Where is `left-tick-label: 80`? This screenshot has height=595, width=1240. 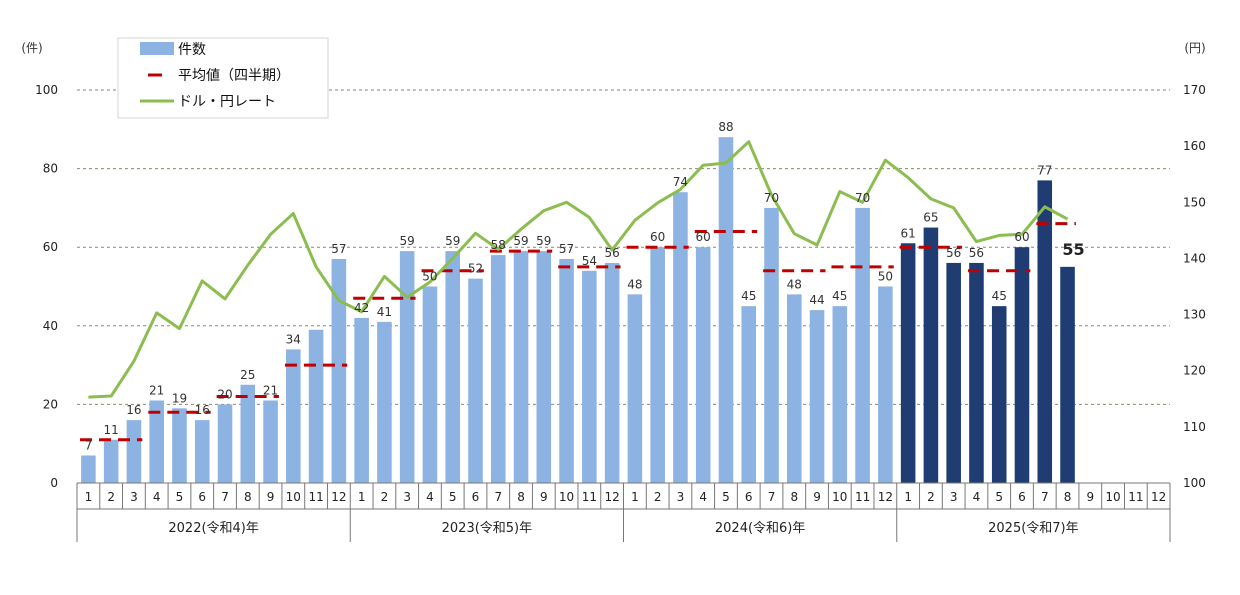
left-tick-label: 80 is located at coordinates (50, 169).